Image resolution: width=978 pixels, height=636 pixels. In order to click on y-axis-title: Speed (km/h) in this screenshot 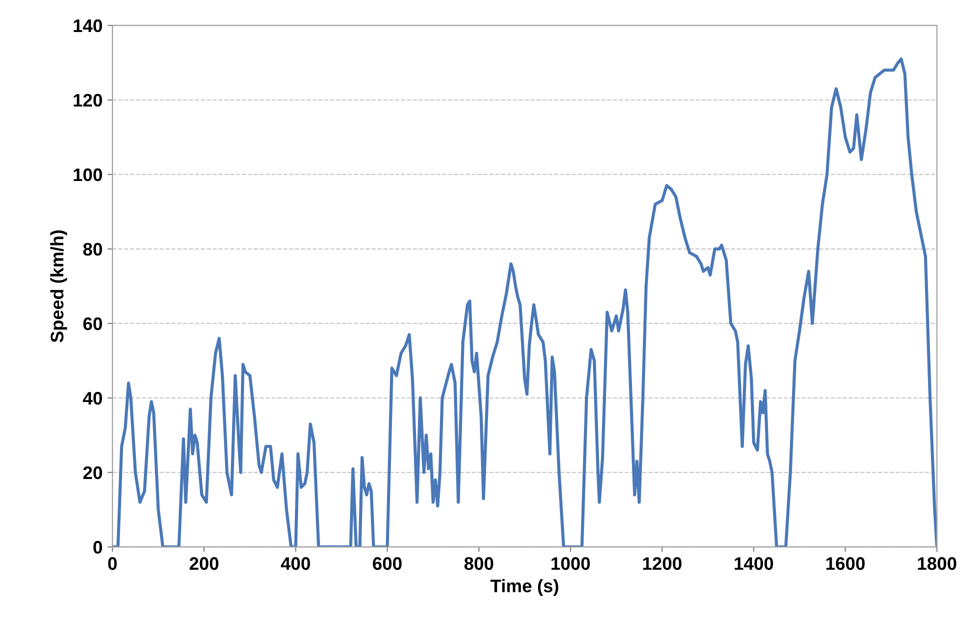, I will do `click(59, 286)`.